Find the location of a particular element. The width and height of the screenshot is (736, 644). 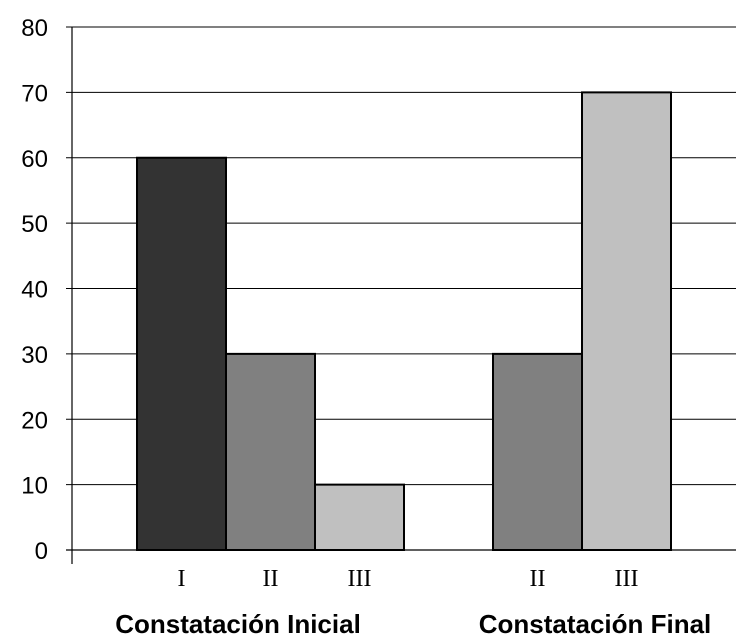

y-tick-label-20: 20 is located at coordinates (34, 420).